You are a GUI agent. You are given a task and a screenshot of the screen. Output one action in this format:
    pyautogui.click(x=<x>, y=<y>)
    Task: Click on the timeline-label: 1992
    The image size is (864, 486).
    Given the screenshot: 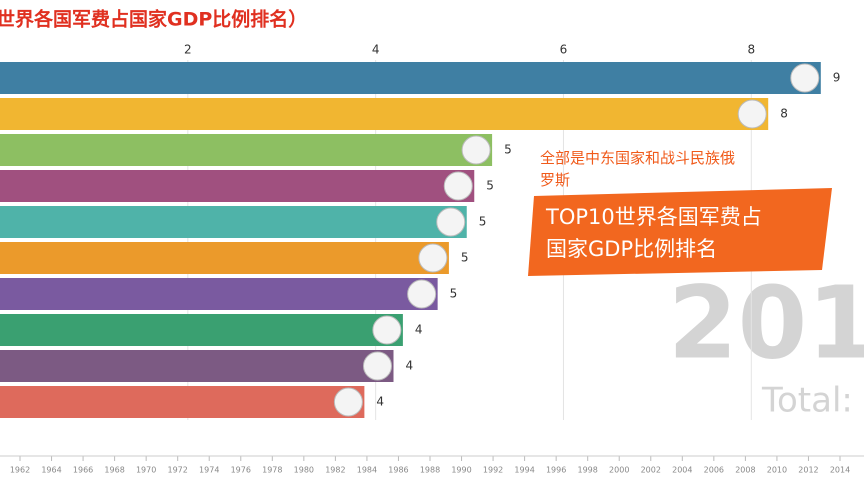 What is the action you would take?
    pyautogui.click(x=493, y=470)
    